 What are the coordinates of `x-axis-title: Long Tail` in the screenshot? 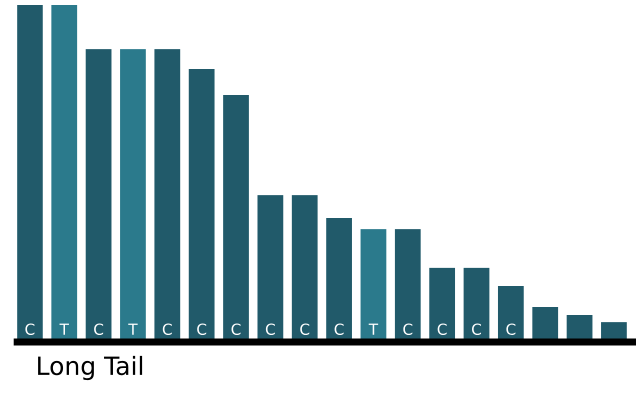 It's located at (90, 368).